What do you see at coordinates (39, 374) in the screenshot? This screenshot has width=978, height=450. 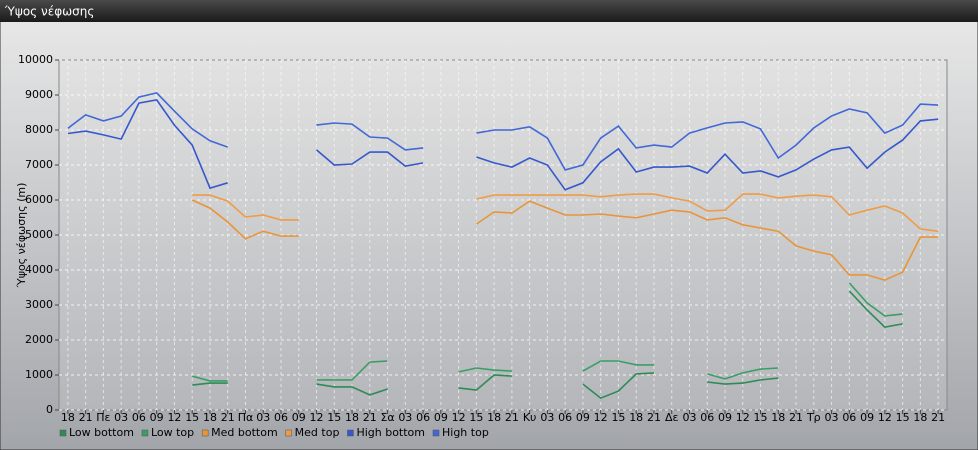 I see `y-tick-label: 1000` at bounding box center [39, 374].